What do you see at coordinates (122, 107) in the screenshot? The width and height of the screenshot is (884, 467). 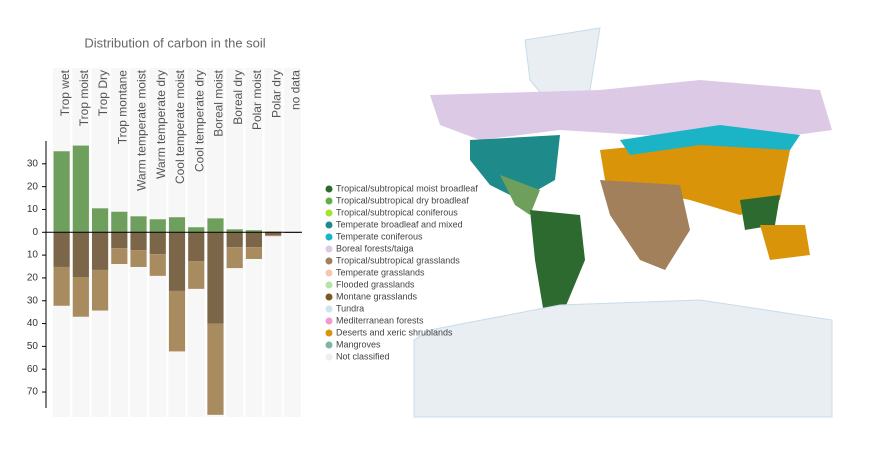 I see `category-label: Trop montane` at bounding box center [122, 107].